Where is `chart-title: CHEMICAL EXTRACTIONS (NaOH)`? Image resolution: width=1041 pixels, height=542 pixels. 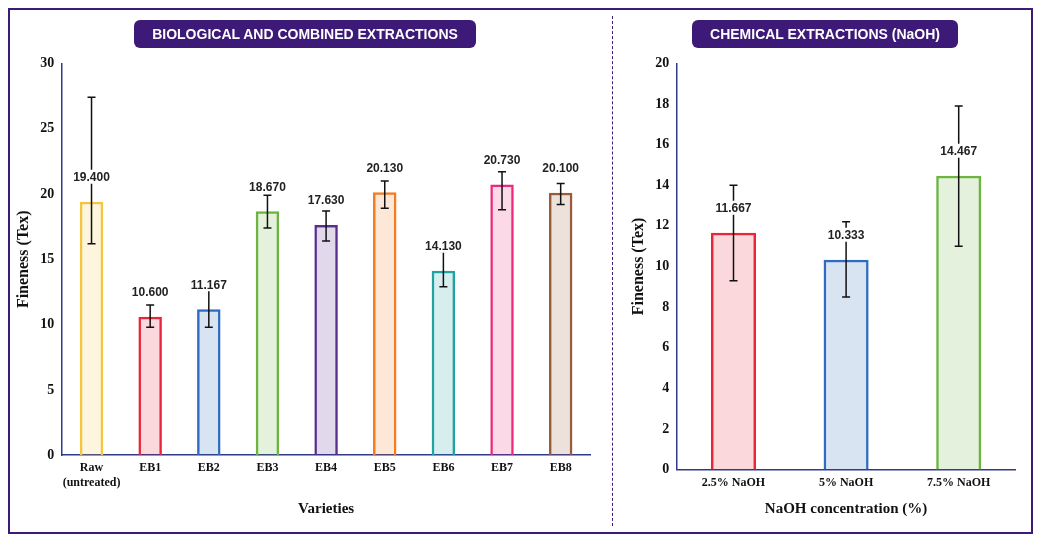
chart-title: CHEMICAL EXTRACTIONS (NaOH) is located at coordinates (825, 34).